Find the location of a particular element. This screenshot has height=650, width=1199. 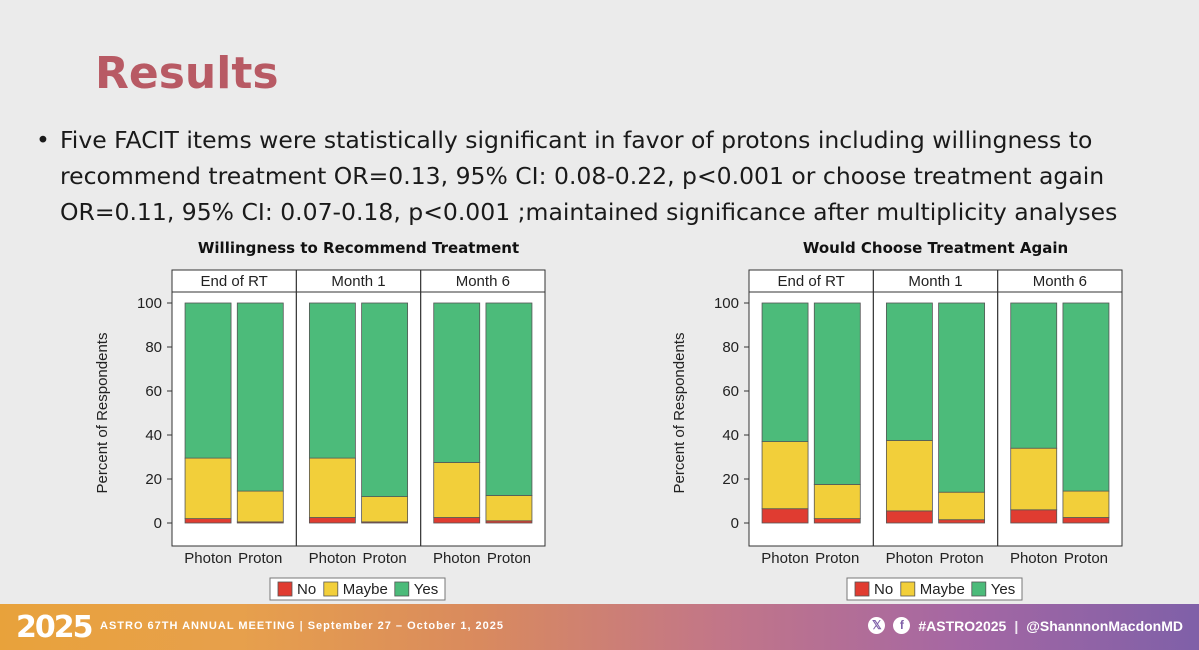

twitter-handle: @ShannnonMacdonMD is located at coordinates (1104, 625).